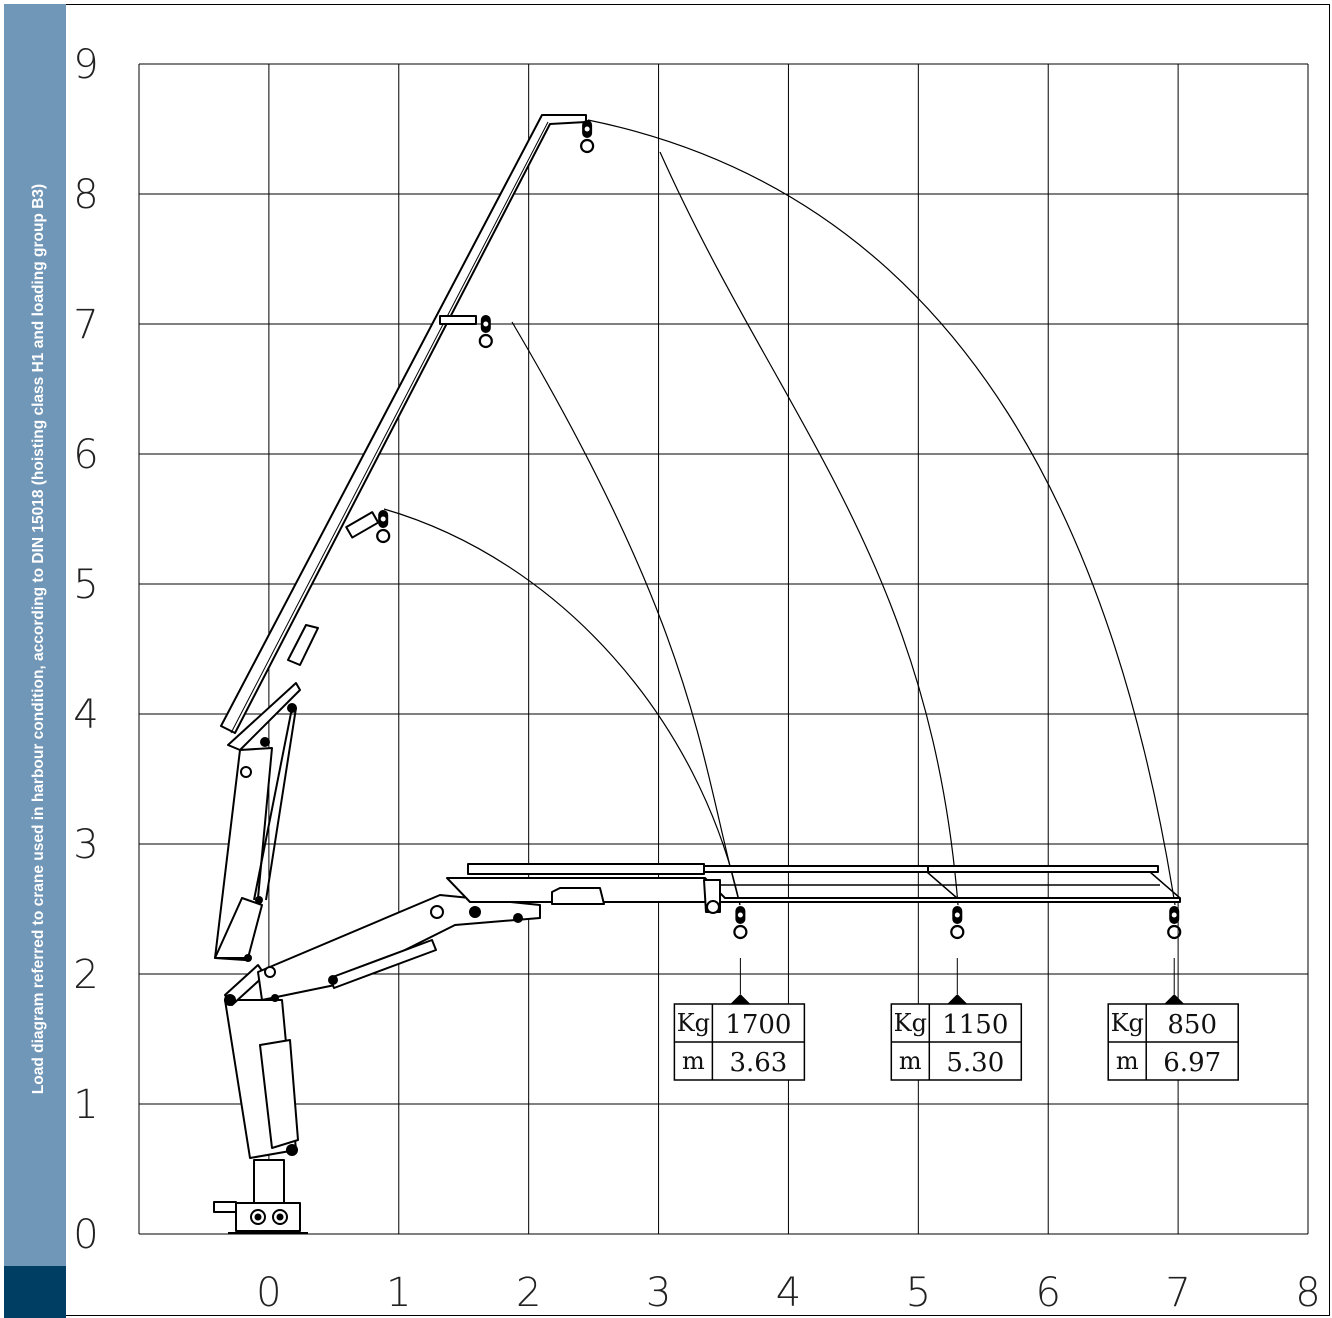  What do you see at coordinates (225, 1207) in the screenshot?
I see `base-plate` at bounding box center [225, 1207].